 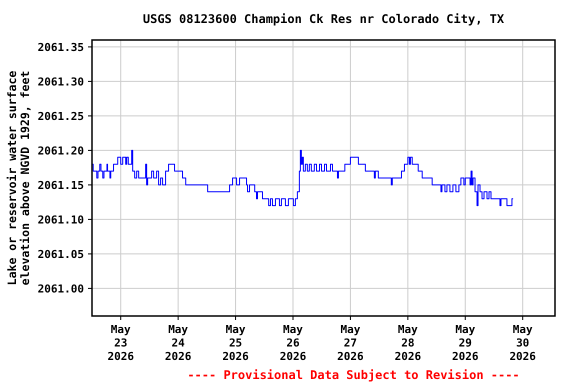 I want to click on y-tick-label: 2061.00, so click(x=61, y=289).